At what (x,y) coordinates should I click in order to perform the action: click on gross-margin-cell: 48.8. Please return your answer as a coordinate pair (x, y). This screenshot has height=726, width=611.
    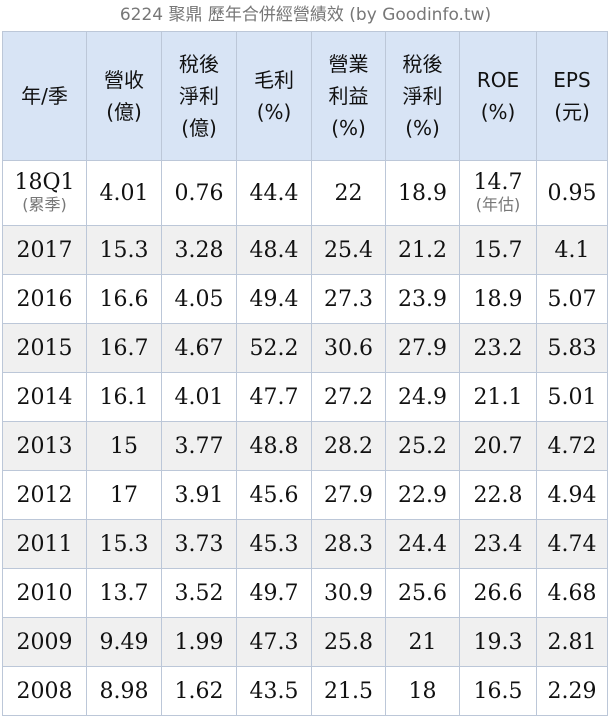
    Looking at the image, I should click on (274, 446).